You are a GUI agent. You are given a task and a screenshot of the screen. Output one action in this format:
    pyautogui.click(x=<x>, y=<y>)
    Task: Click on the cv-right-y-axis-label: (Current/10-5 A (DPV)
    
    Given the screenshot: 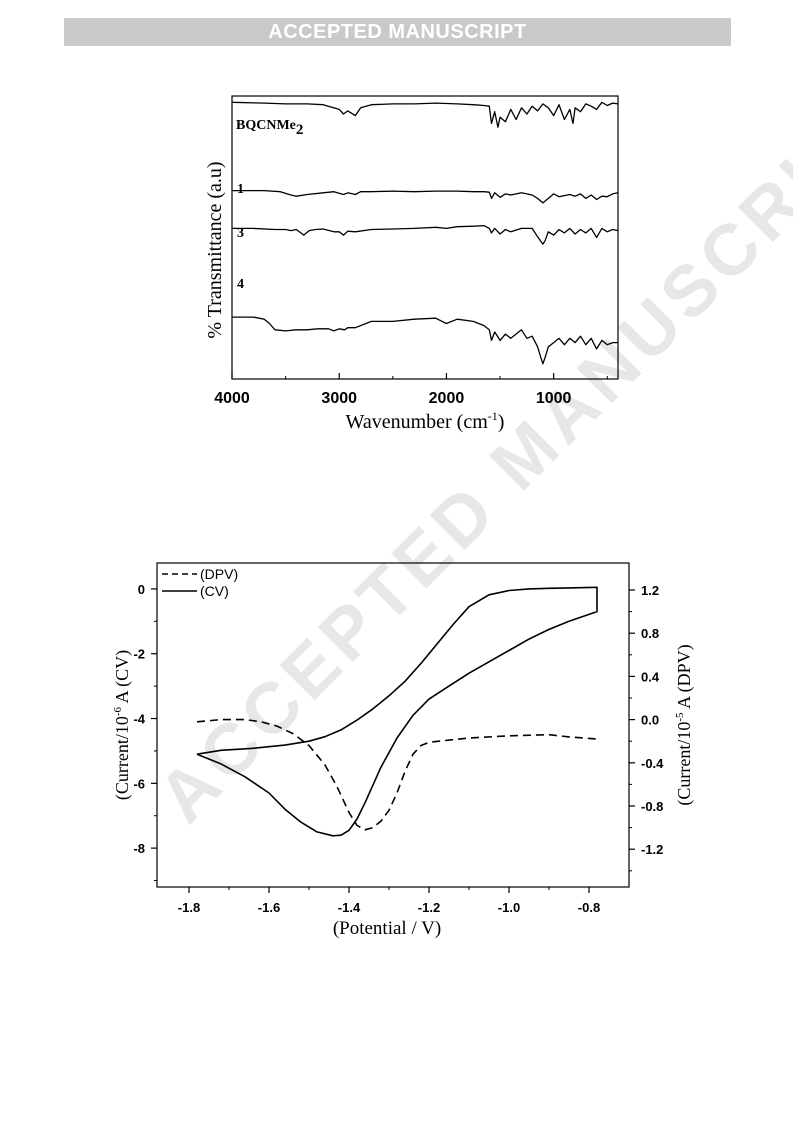 What is the action you would take?
    pyautogui.click(x=684, y=724)
    